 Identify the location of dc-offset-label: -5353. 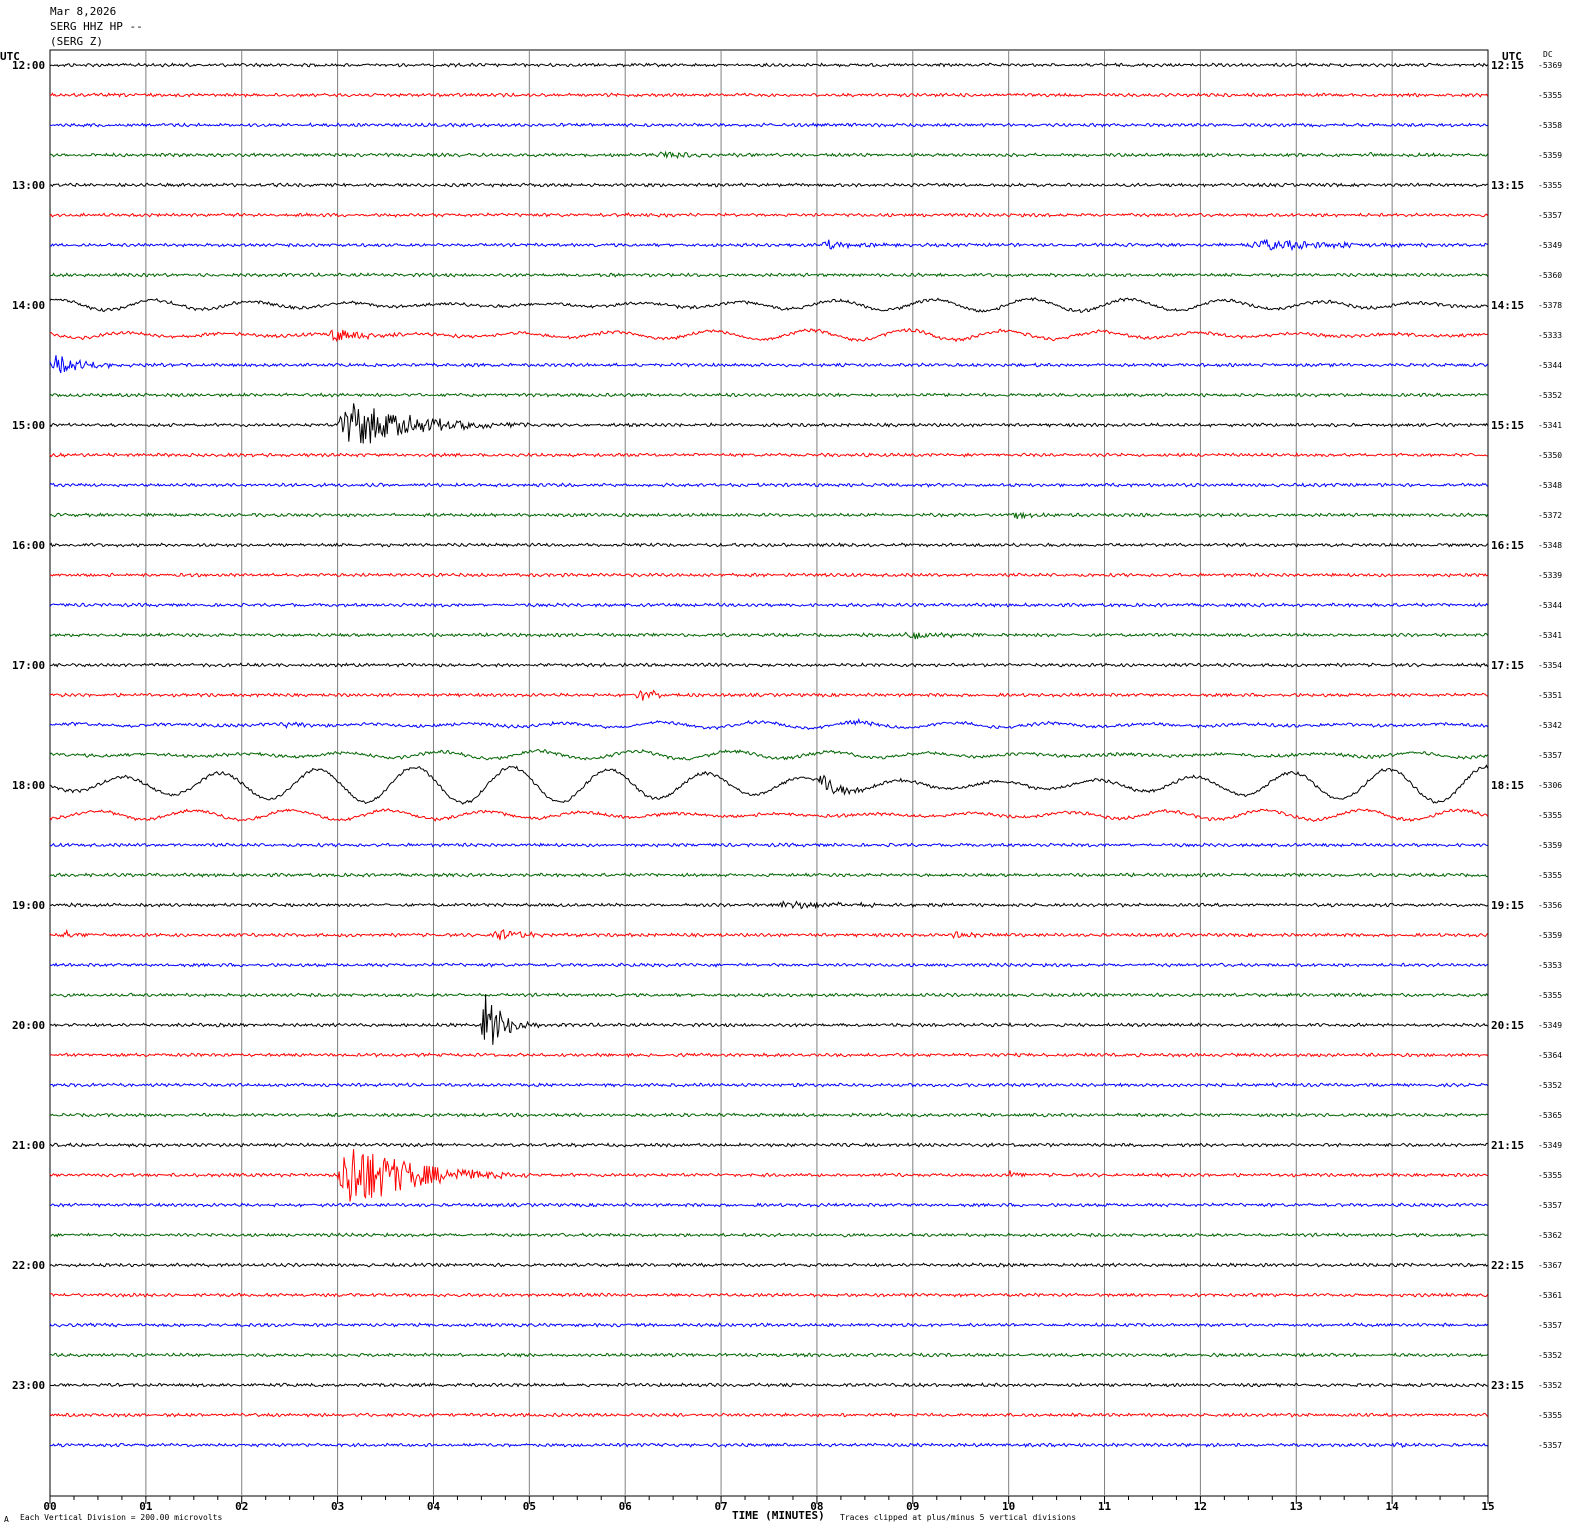
(1550, 965).